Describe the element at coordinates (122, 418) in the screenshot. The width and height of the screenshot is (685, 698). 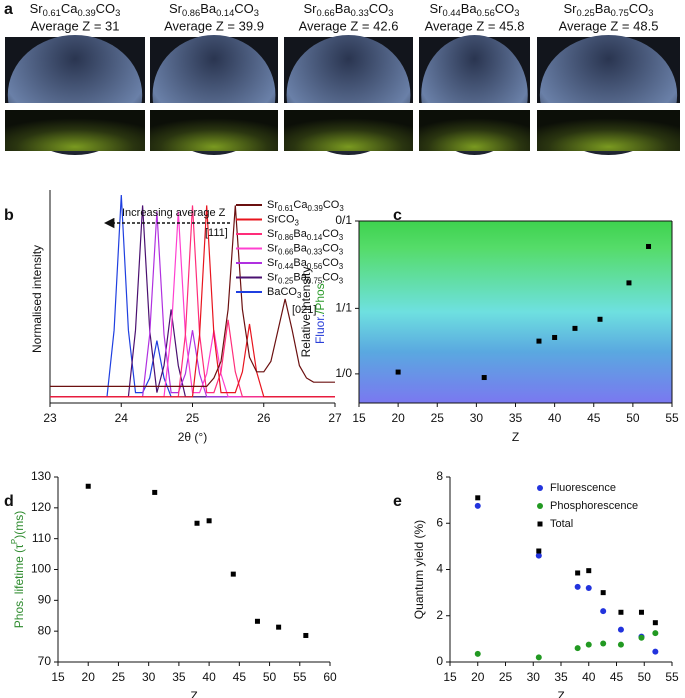
I see `x-tick-label: 24` at that location.